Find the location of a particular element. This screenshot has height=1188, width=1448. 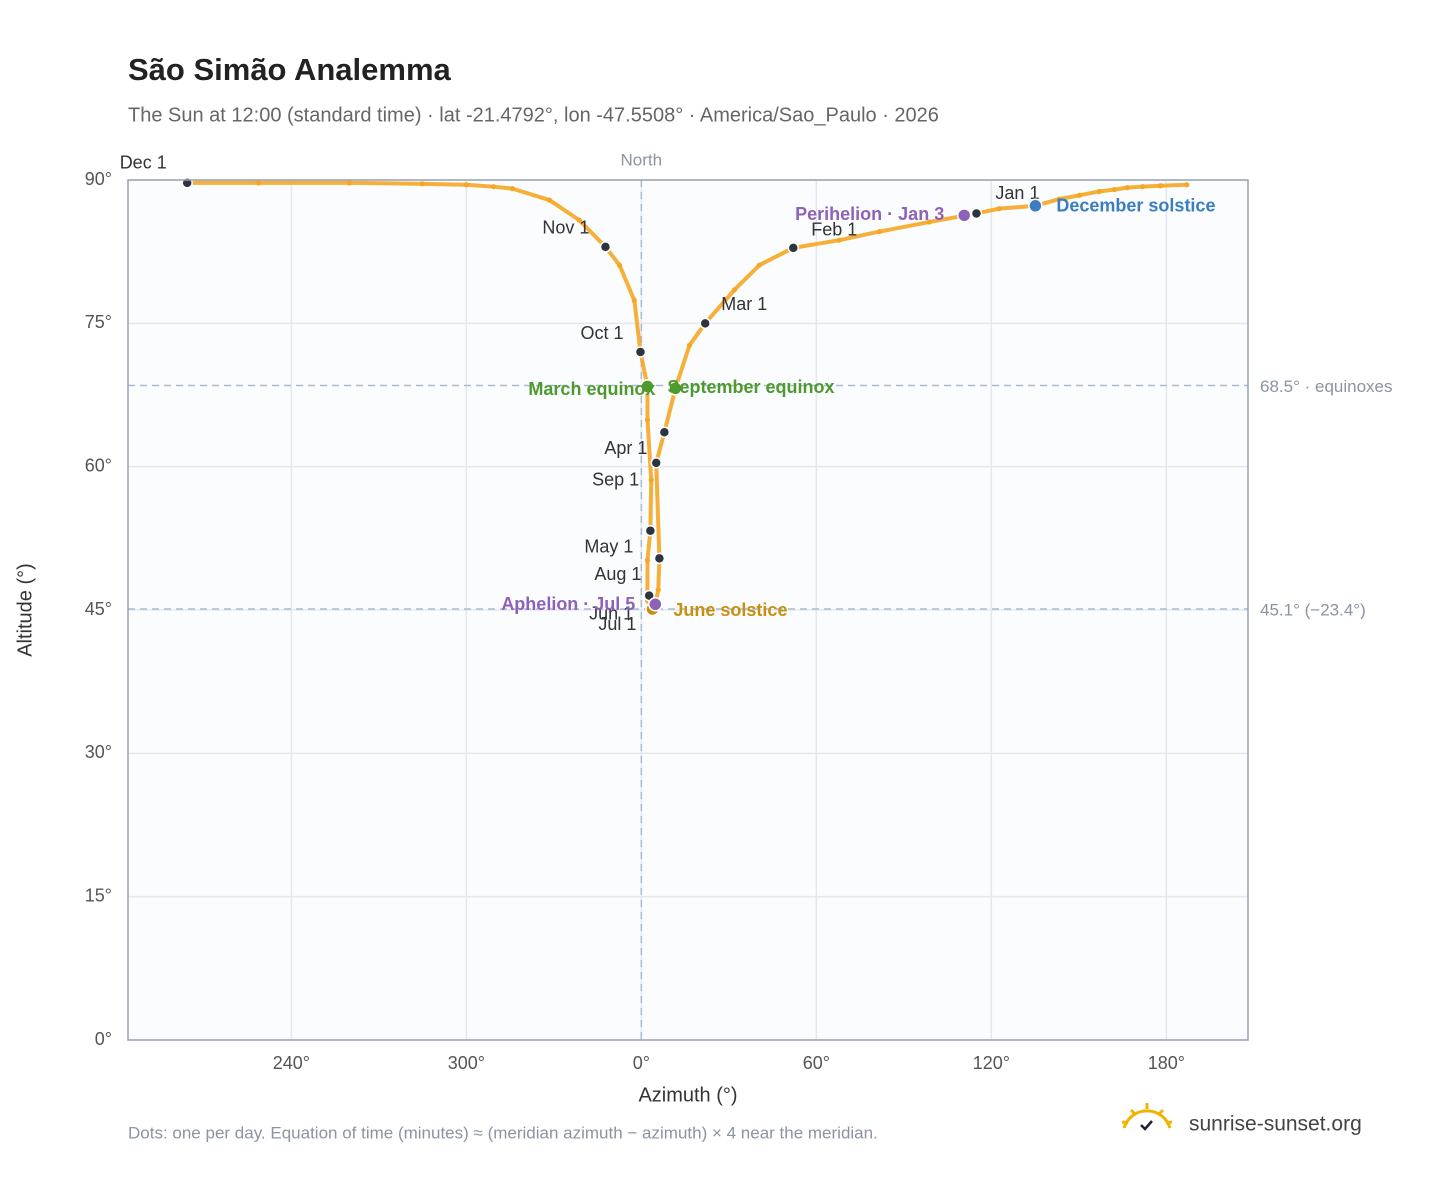

x-tick-label: 120° is located at coordinates (991, 1063).